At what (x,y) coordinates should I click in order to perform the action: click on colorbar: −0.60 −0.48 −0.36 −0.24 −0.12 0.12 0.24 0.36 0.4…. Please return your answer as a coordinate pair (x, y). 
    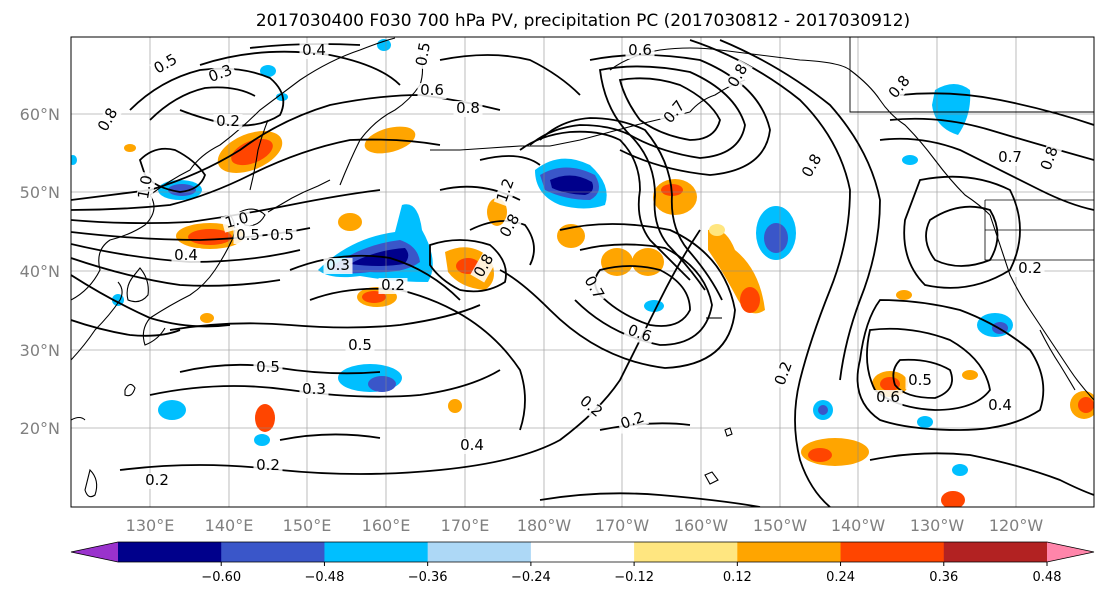
    Looking at the image, I should click on (582, 563).